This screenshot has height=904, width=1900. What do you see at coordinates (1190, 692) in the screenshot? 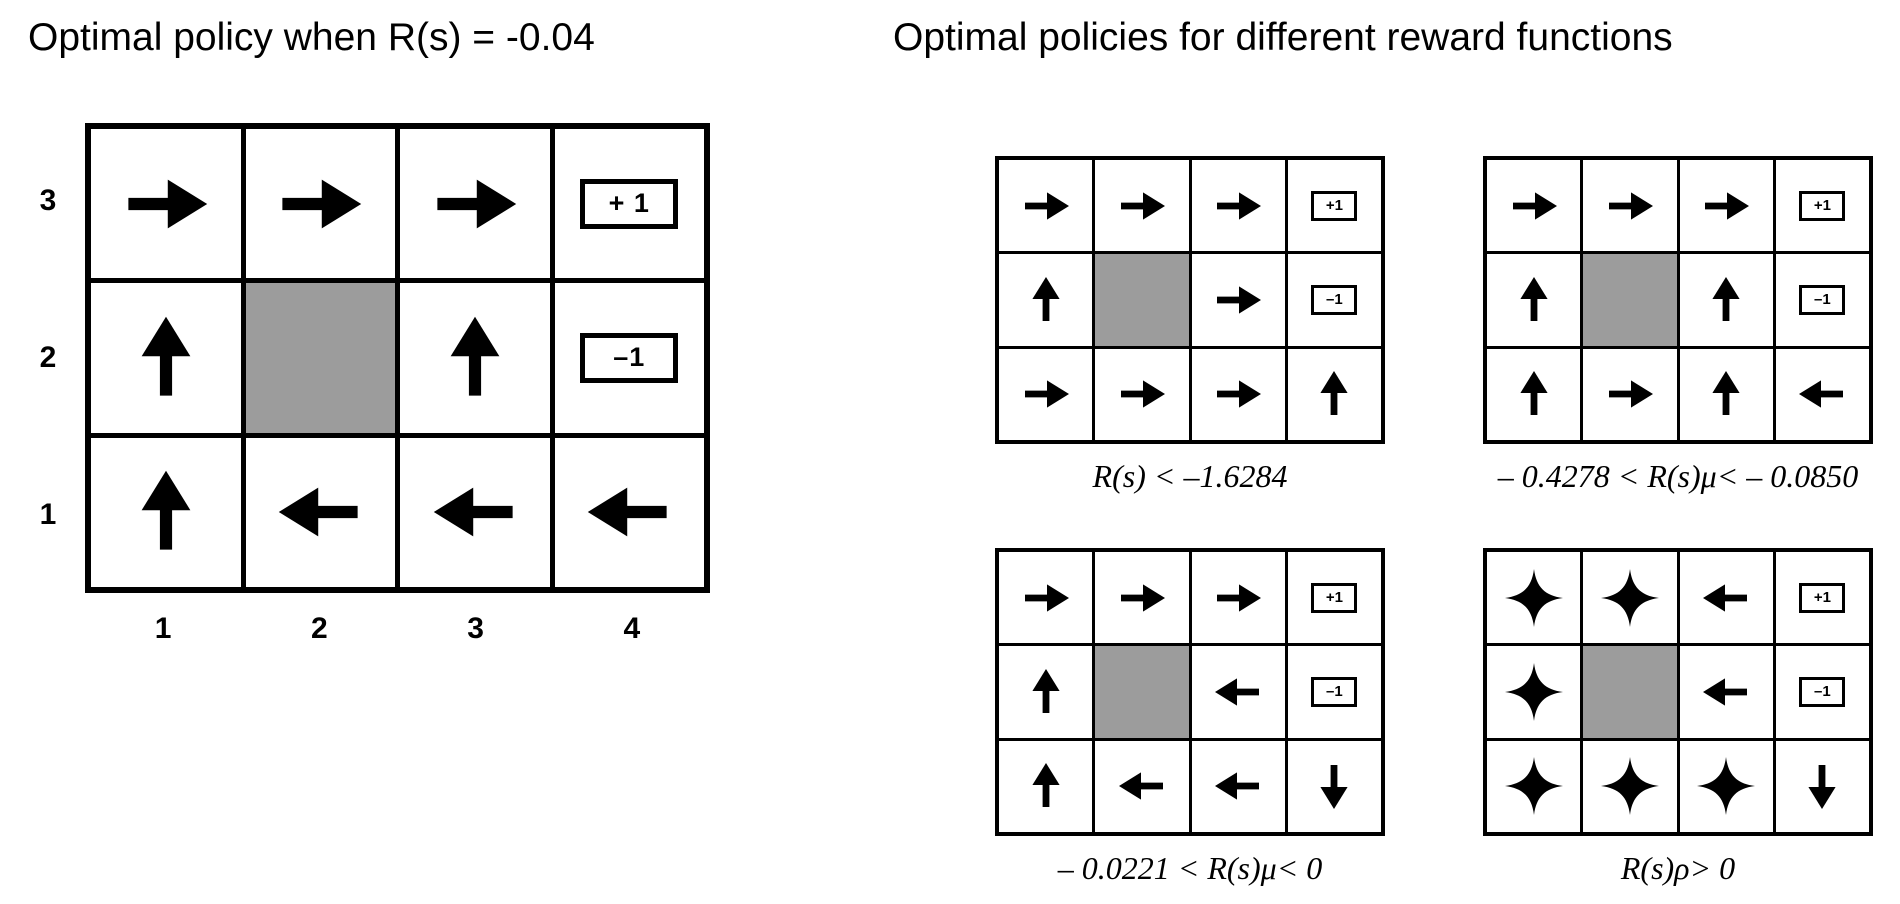
I see `policy-grid-3: +1 –1` at bounding box center [1190, 692].